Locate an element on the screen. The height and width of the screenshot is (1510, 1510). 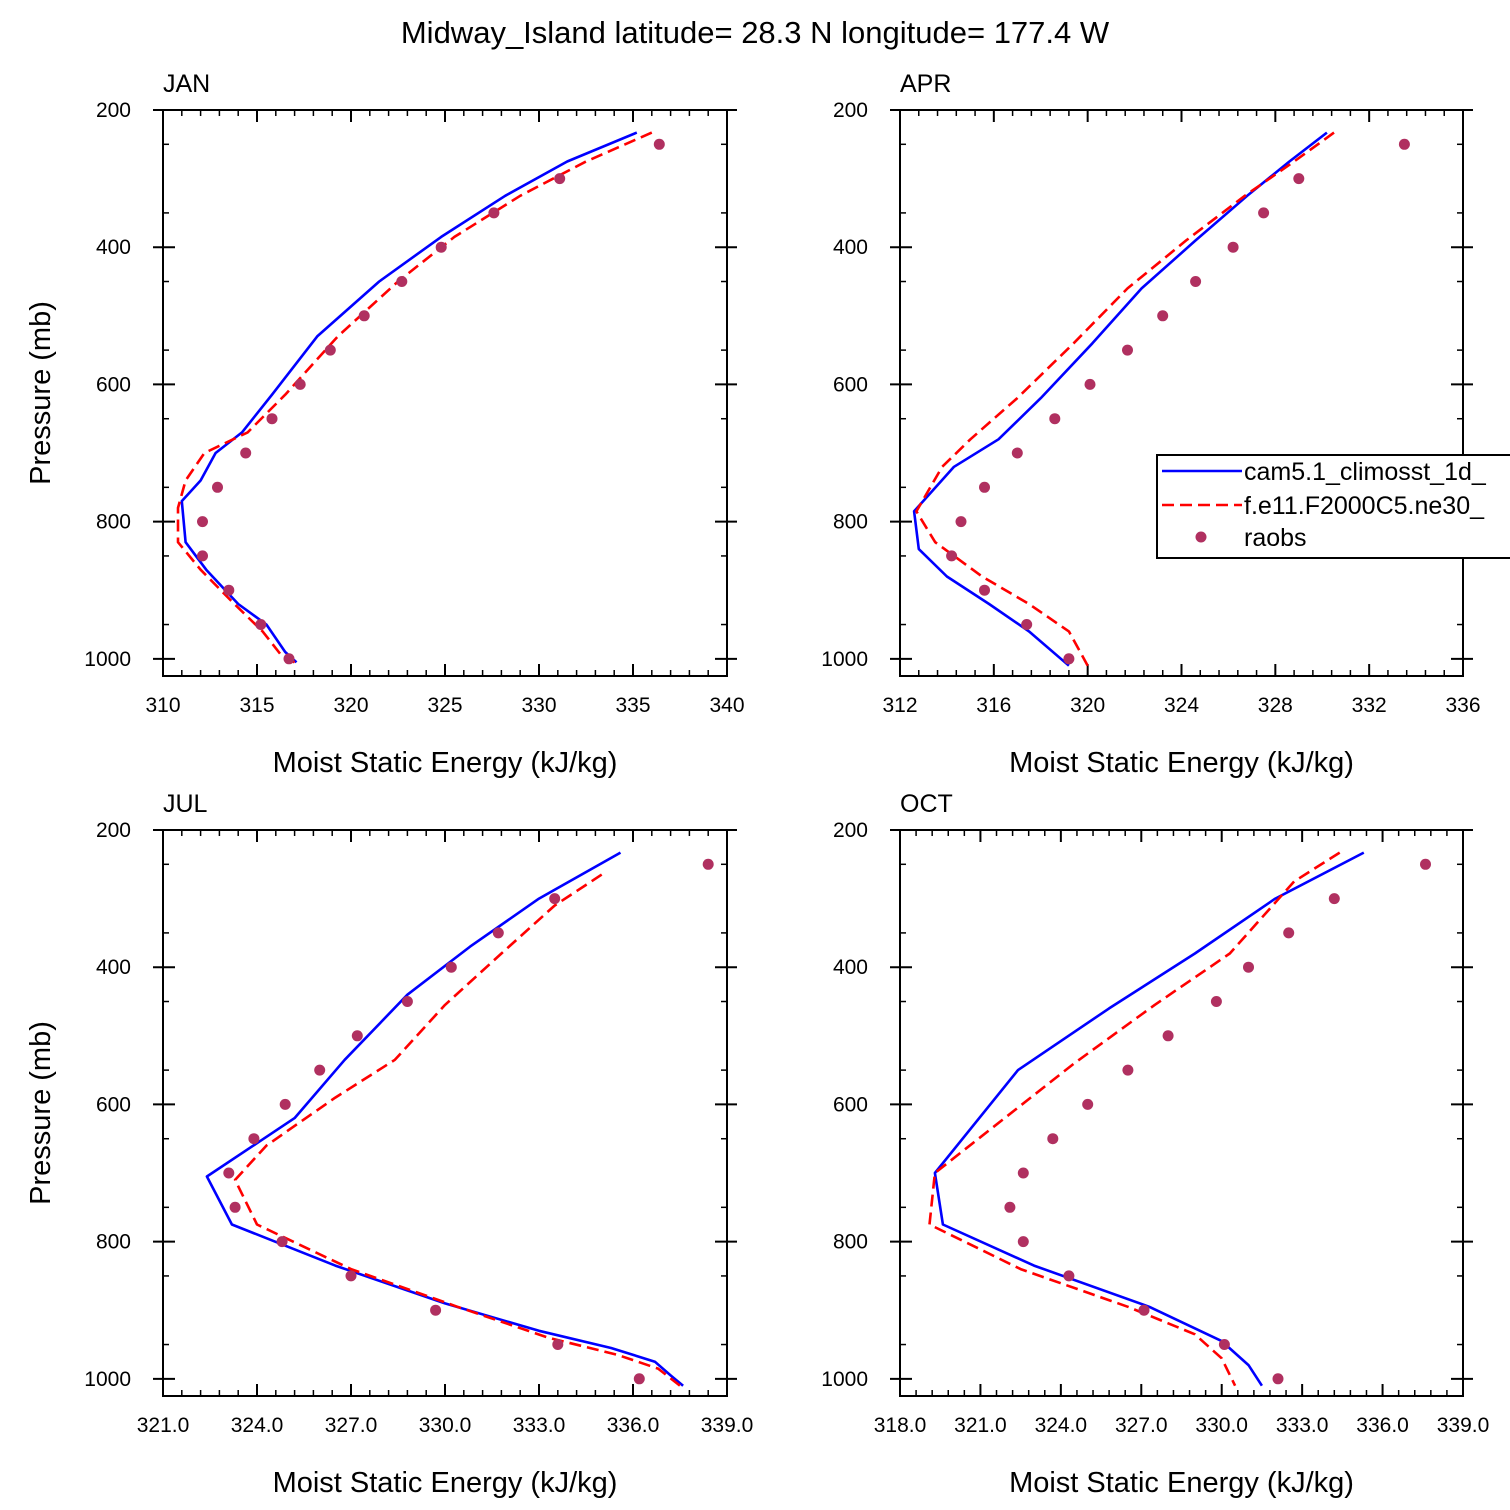
x-tick-label: 330 is located at coordinates (538, 705).